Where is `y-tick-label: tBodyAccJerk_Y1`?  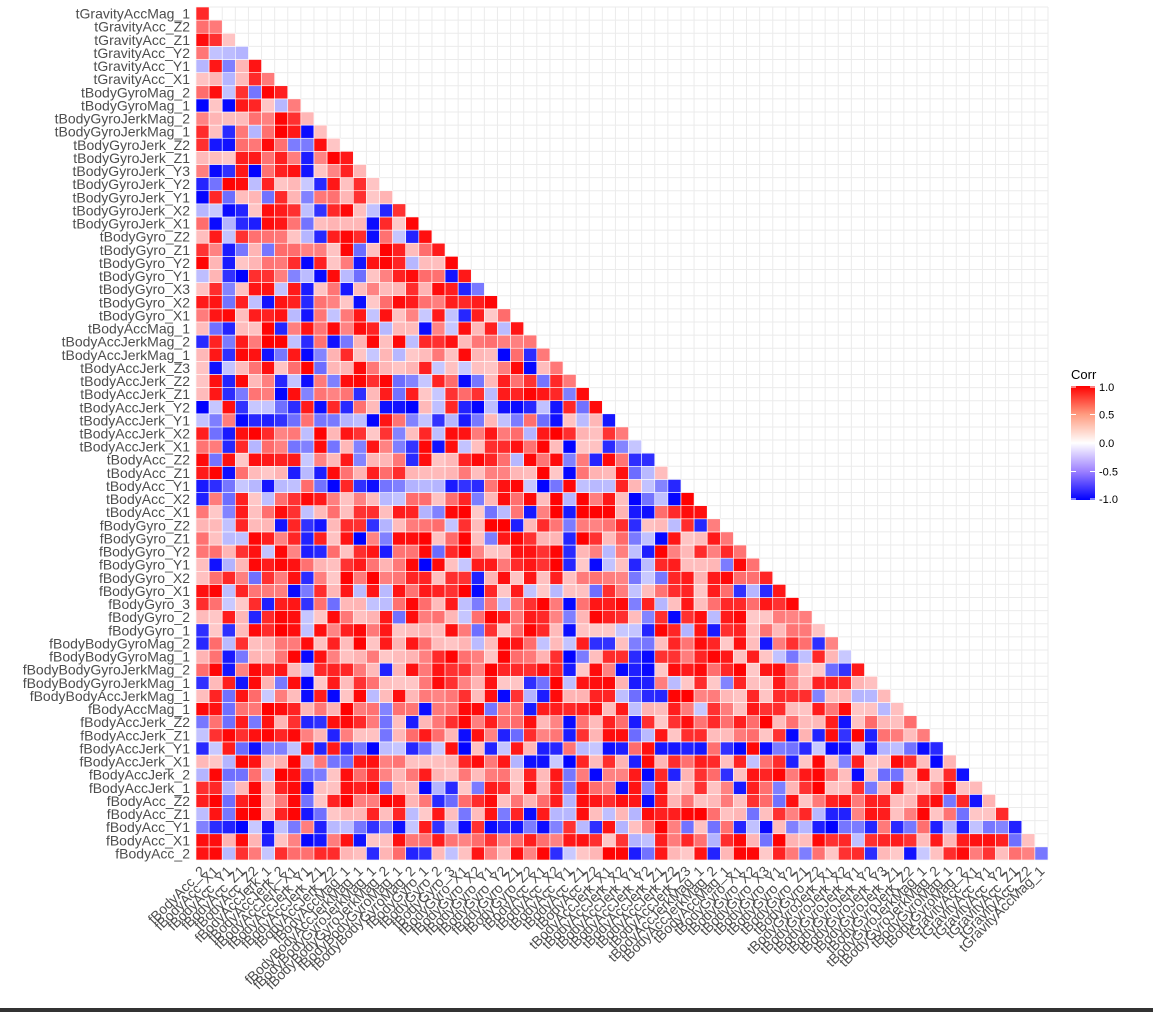 y-tick-label: tBodyAccJerk_Y1 is located at coordinates (135, 420).